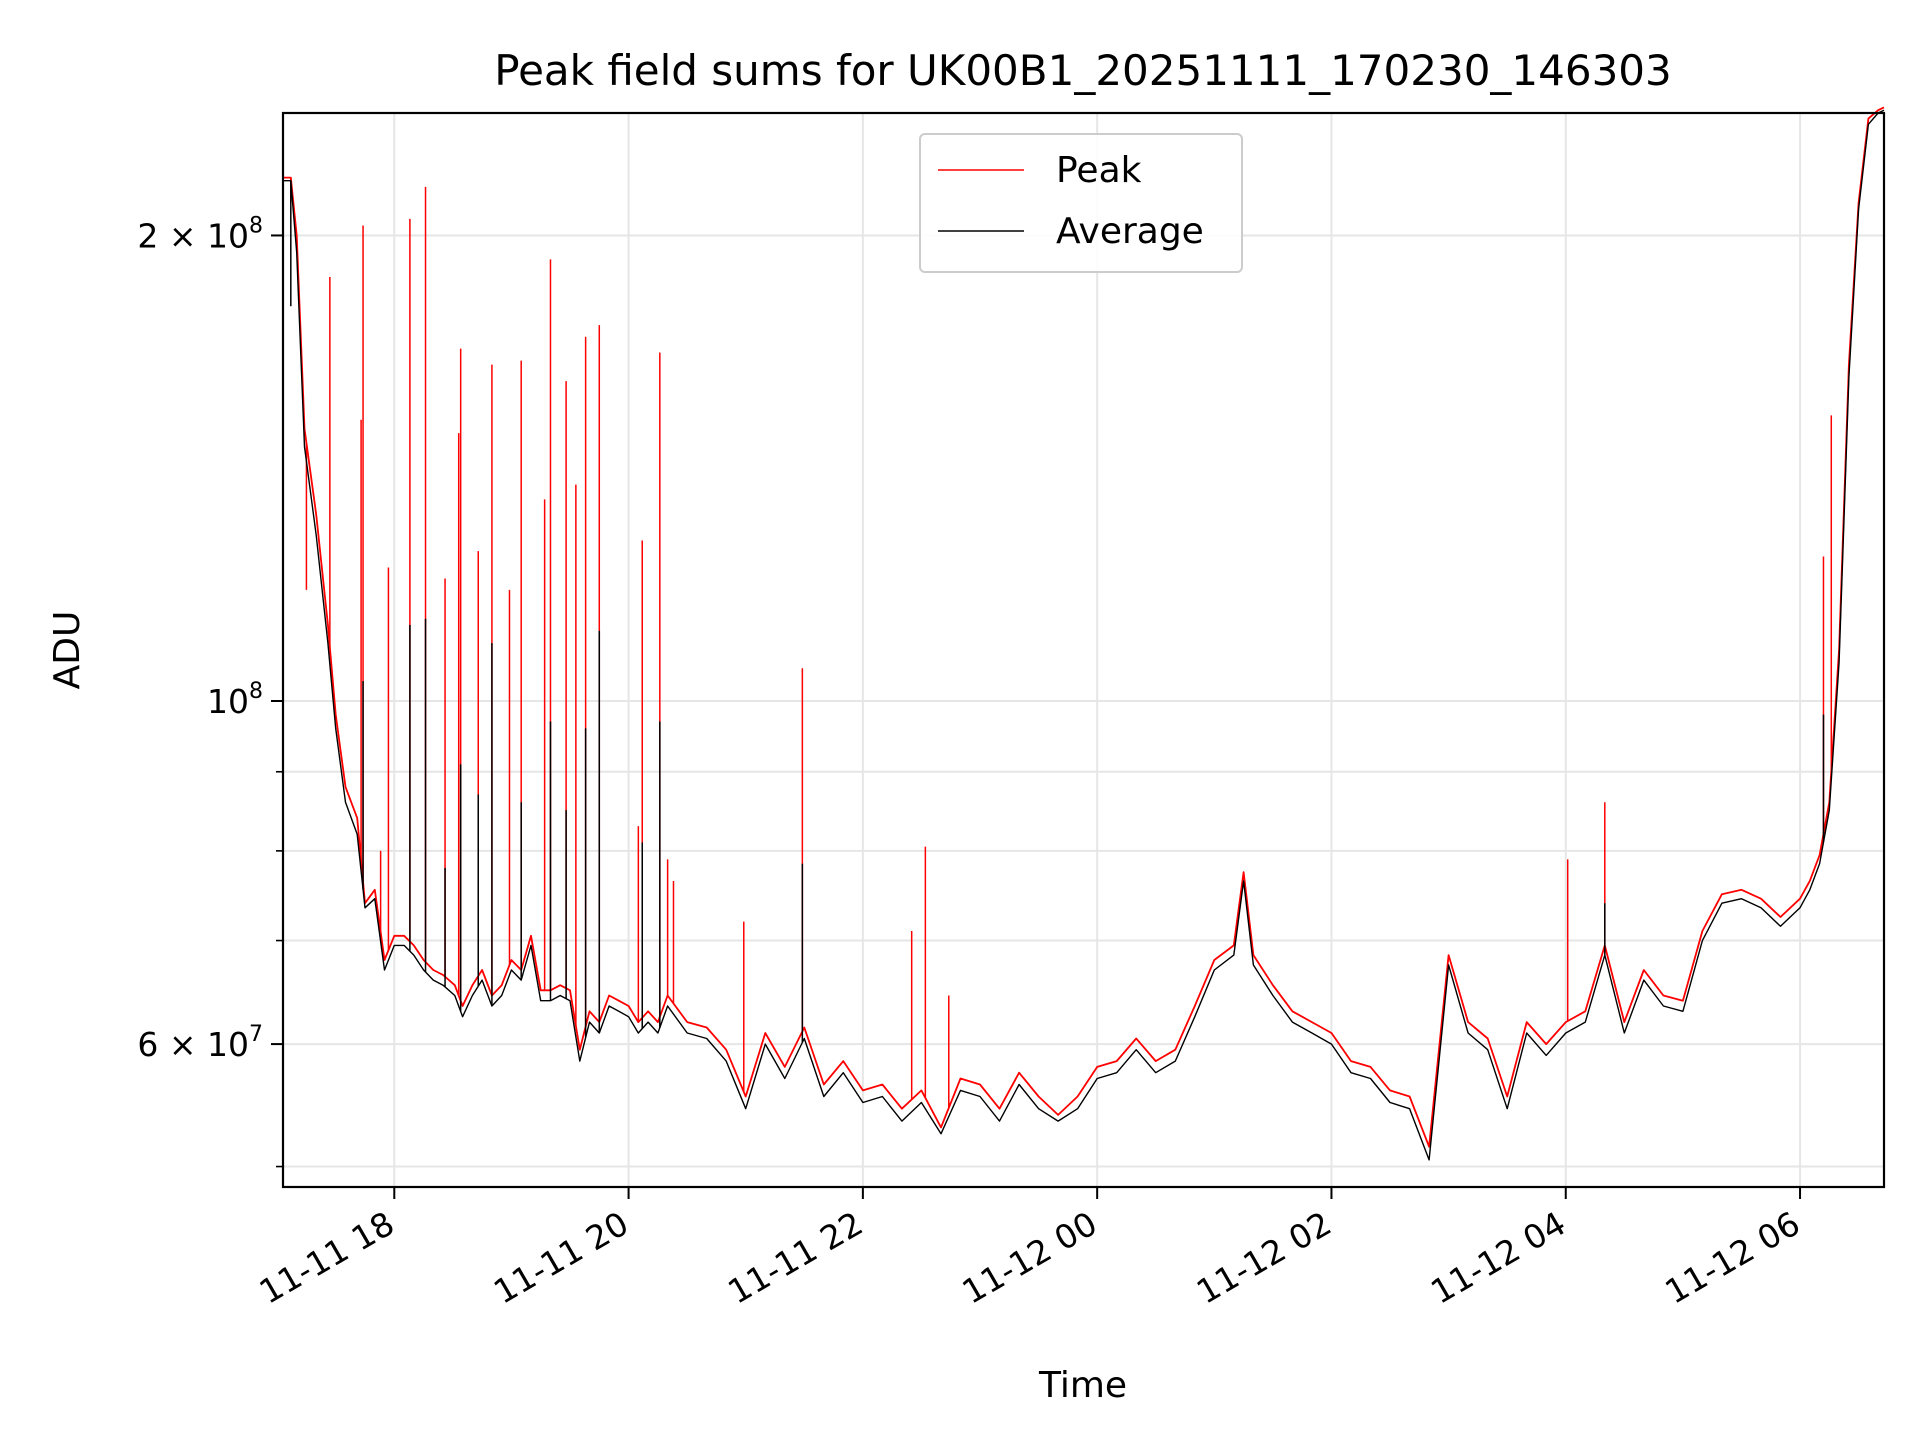  I want to click on y-tick-label: 6 × 107, so click(200, 1043).